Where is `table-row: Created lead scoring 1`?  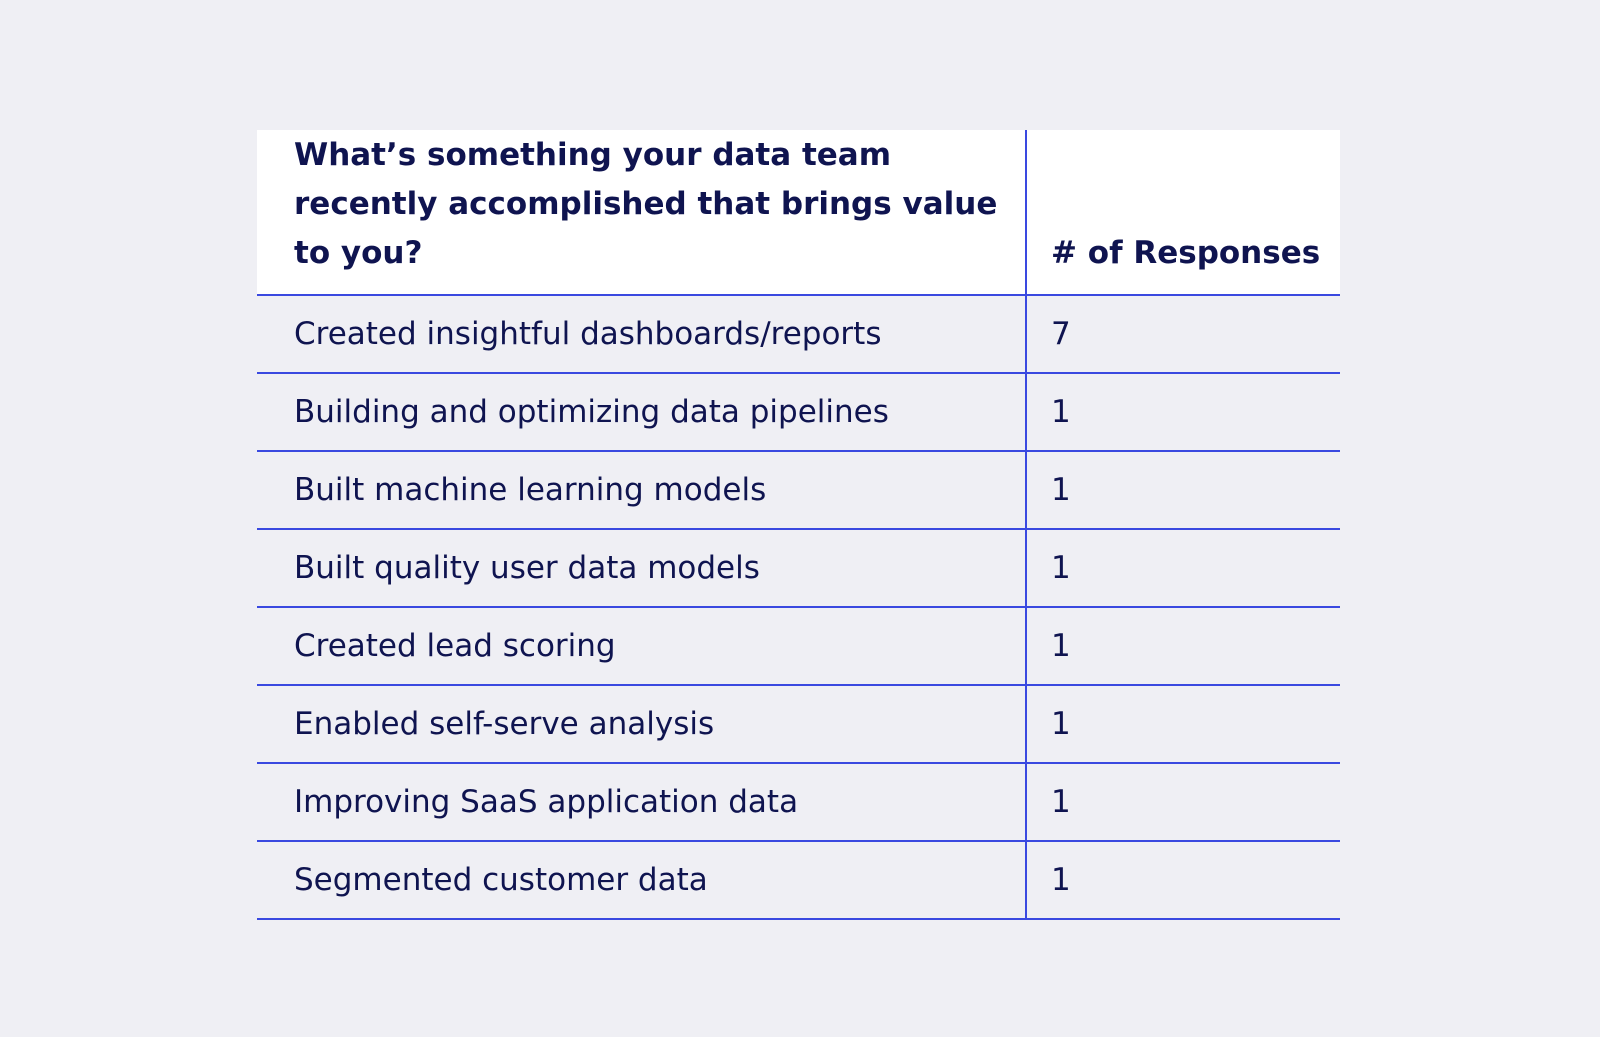
table-row: Created lead scoring 1 is located at coordinates (798, 646).